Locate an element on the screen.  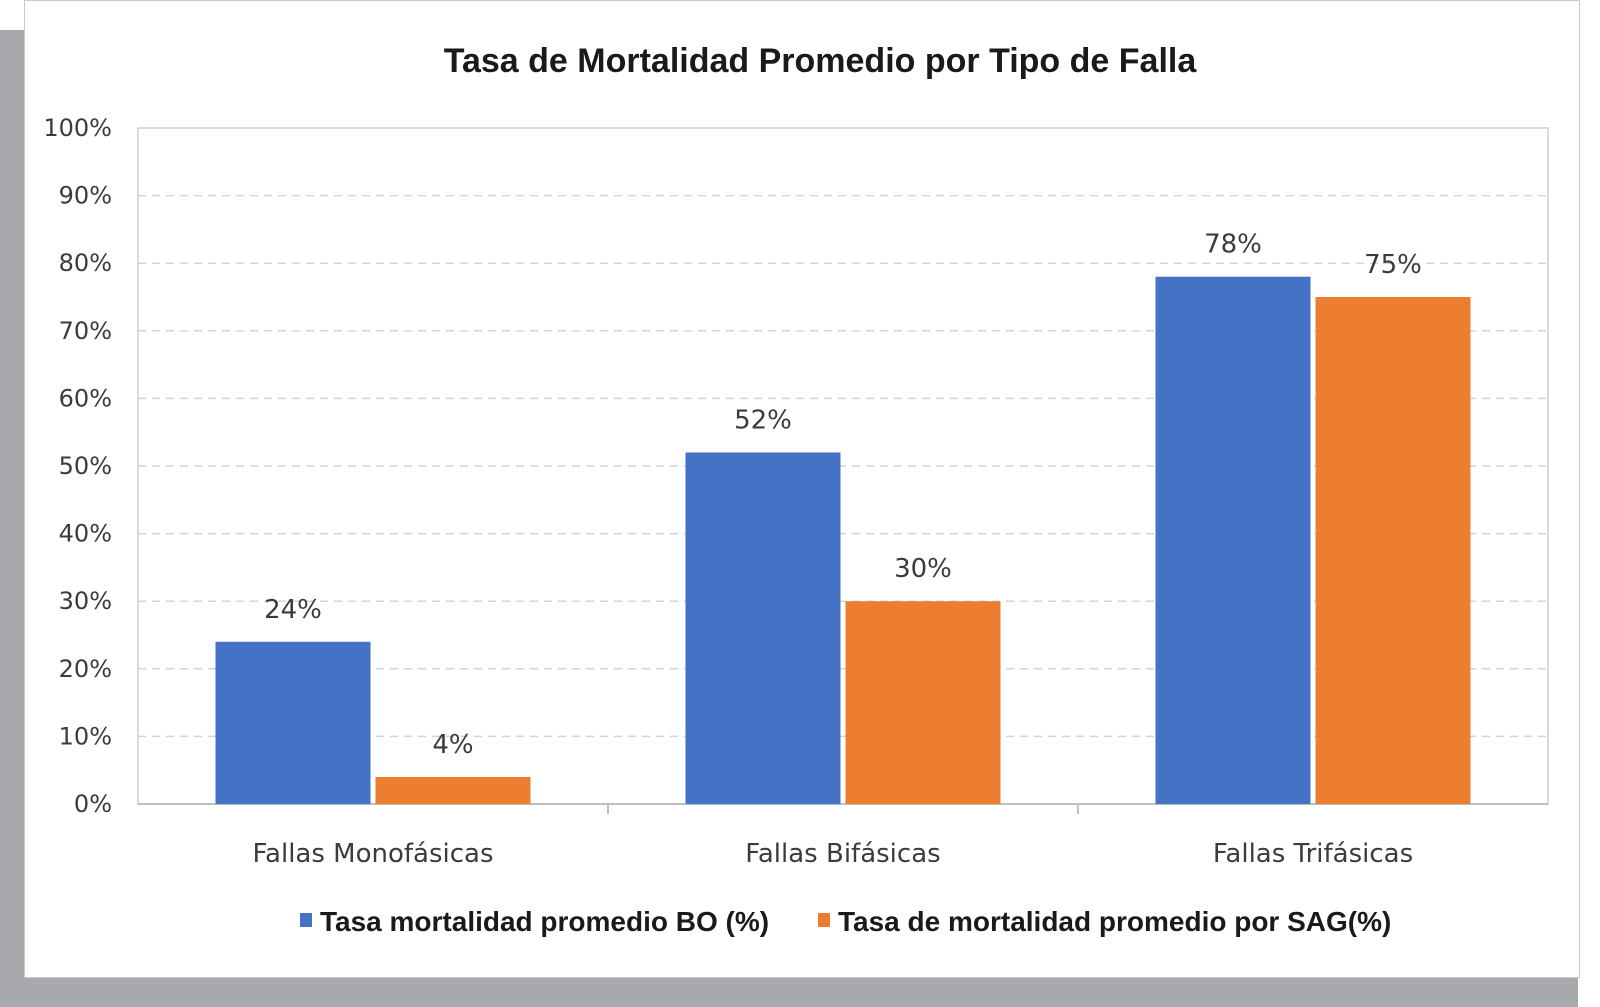
y-tick-label: 70% is located at coordinates (85, 331).